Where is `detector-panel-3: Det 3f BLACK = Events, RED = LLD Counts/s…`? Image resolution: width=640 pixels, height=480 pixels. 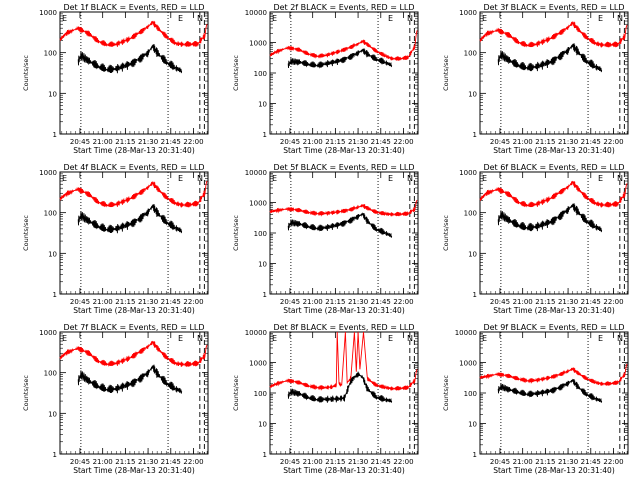
detector-panel-3: Det 3f BLACK = Events, RED = LLD Counts/s… is located at coordinates (535, 79).